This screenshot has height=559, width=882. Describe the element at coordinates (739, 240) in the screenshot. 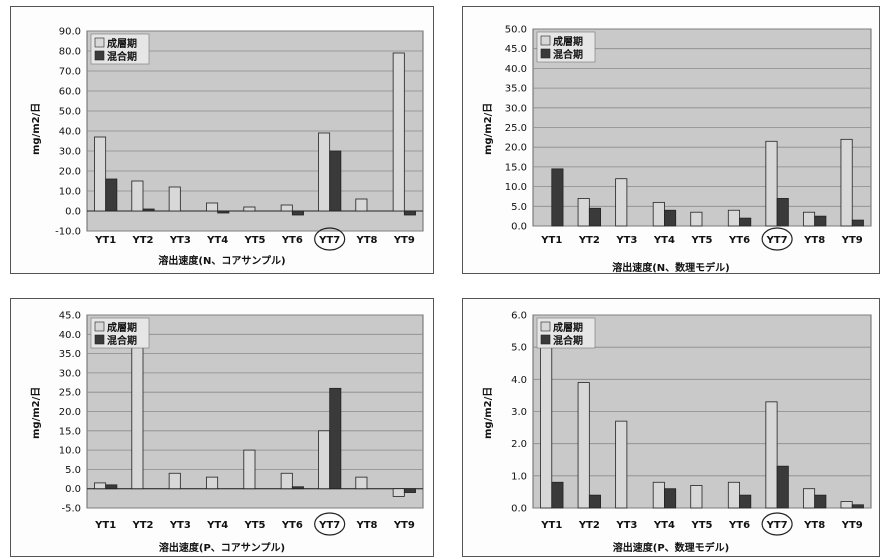

I see `x-tick-label: YT6` at that location.